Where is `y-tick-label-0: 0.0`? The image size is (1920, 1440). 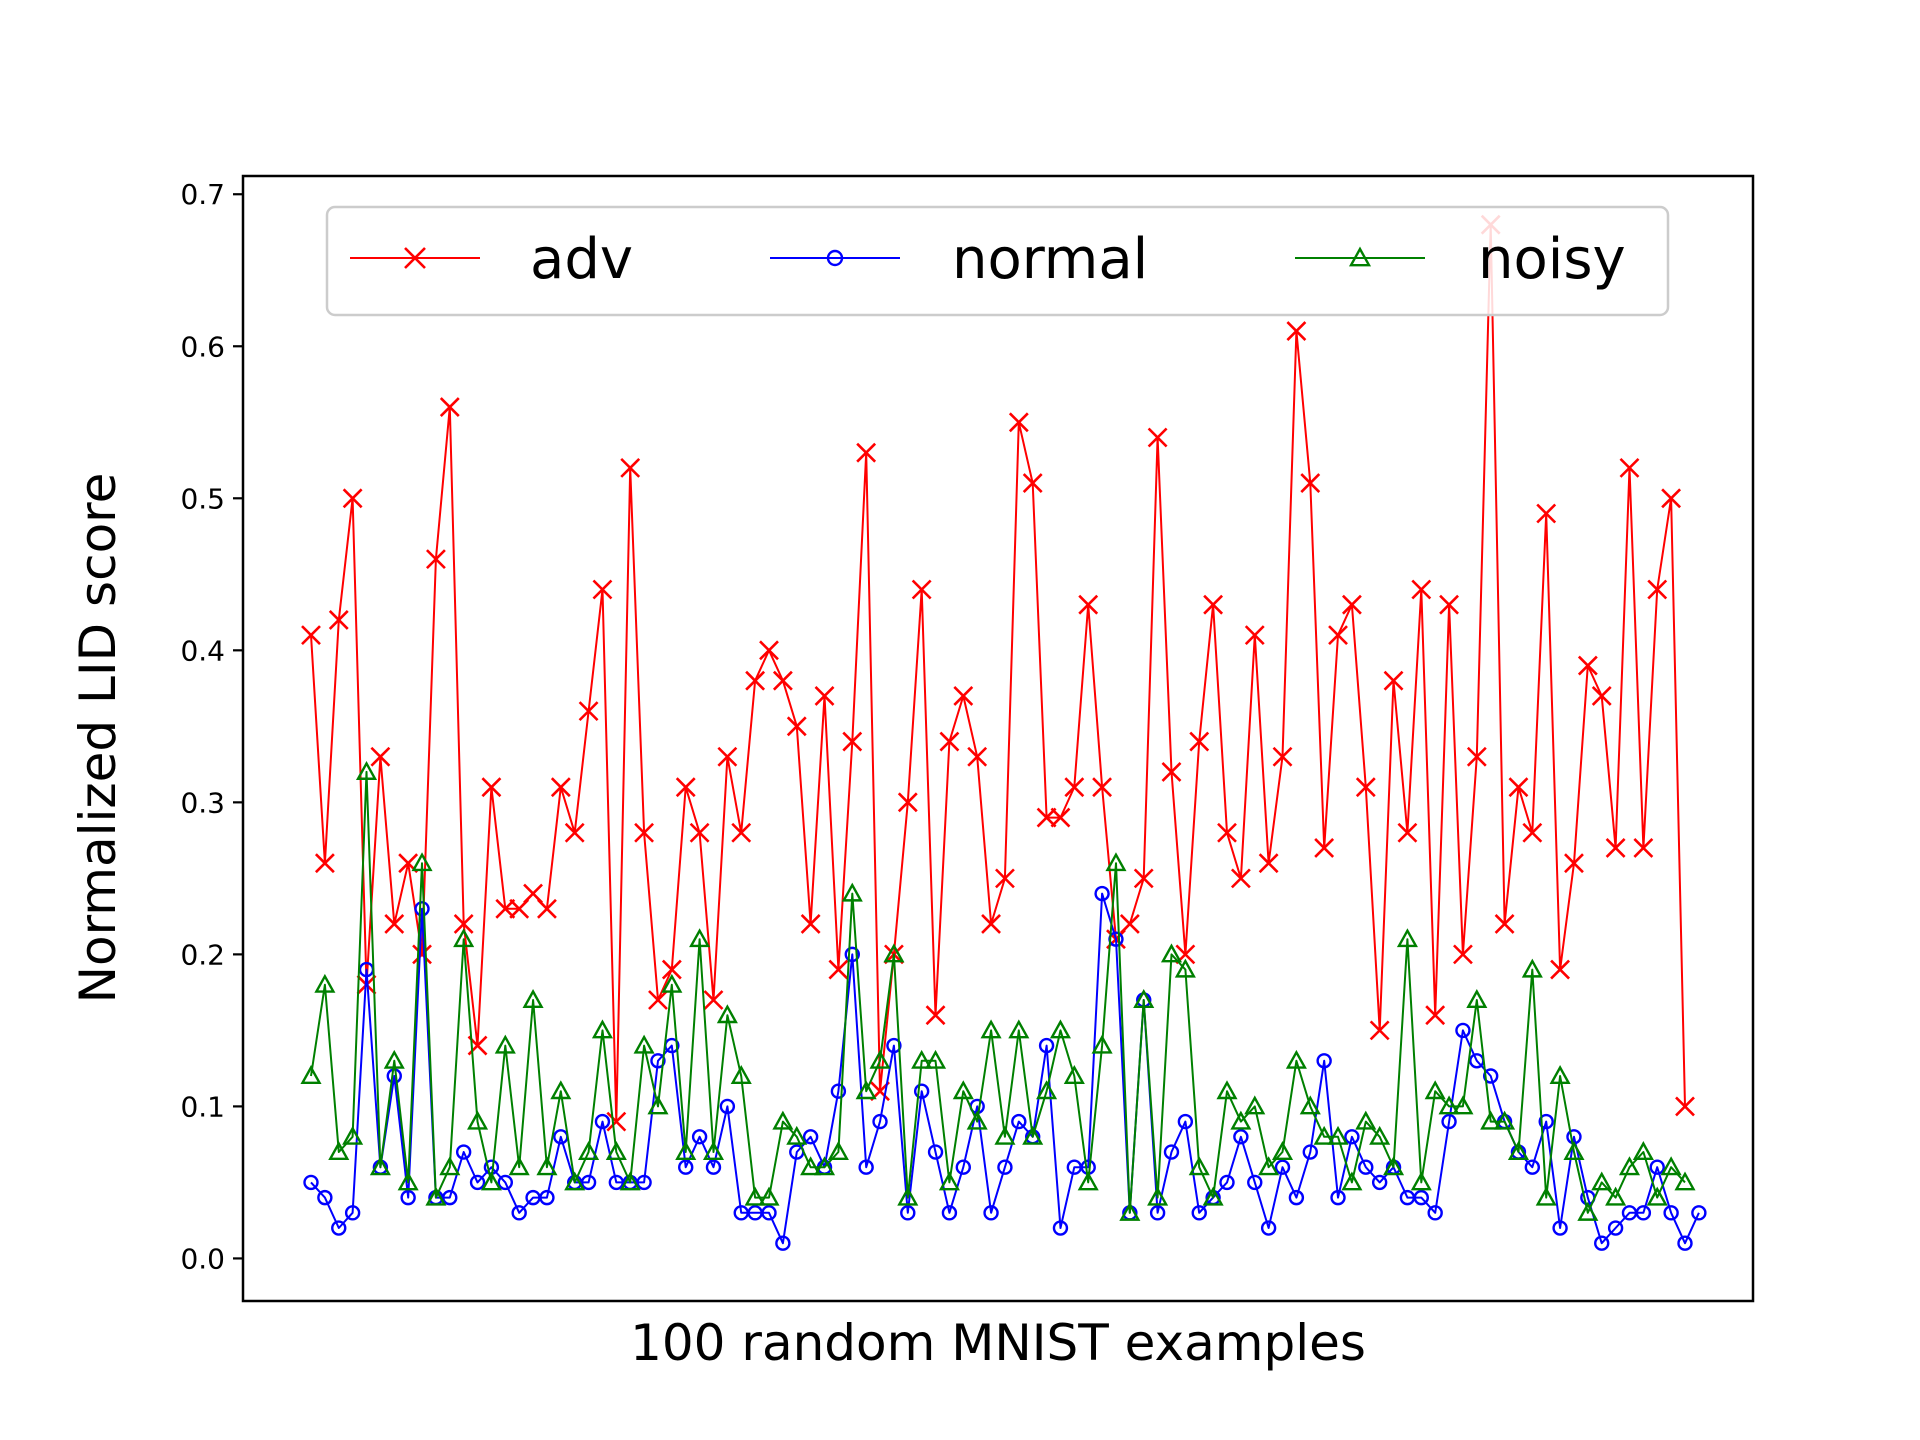
y-tick-label-0: 0.0 is located at coordinates (202, 1258).